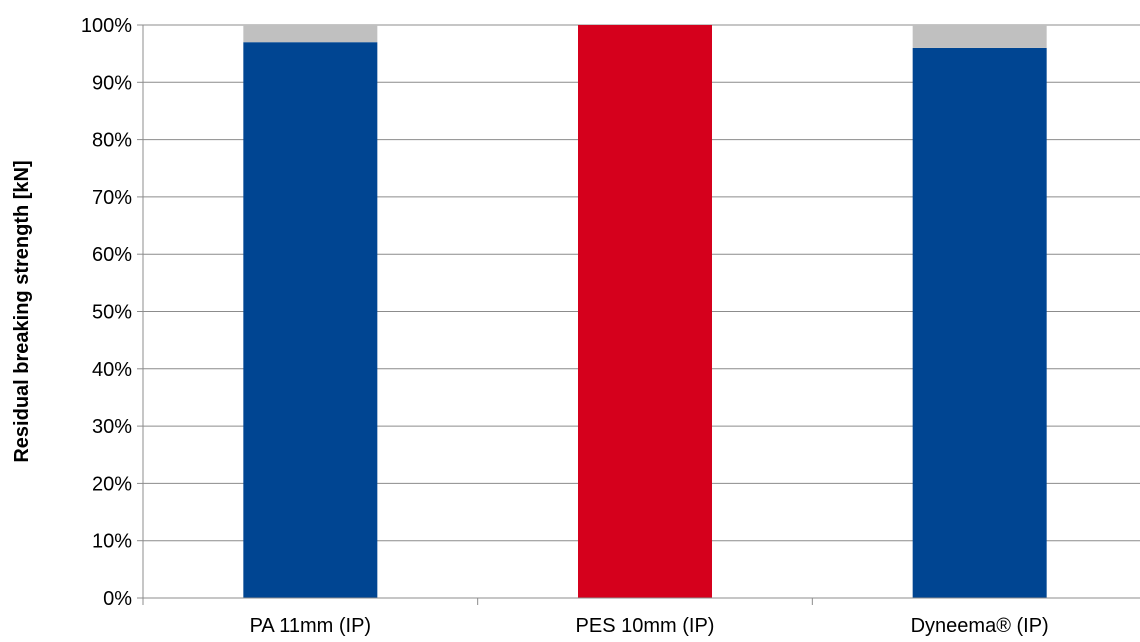  What do you see at coordinates (112, 313) in the screenshot?
I see `y-tick-label: 50%` at bounding box center [112, 313].